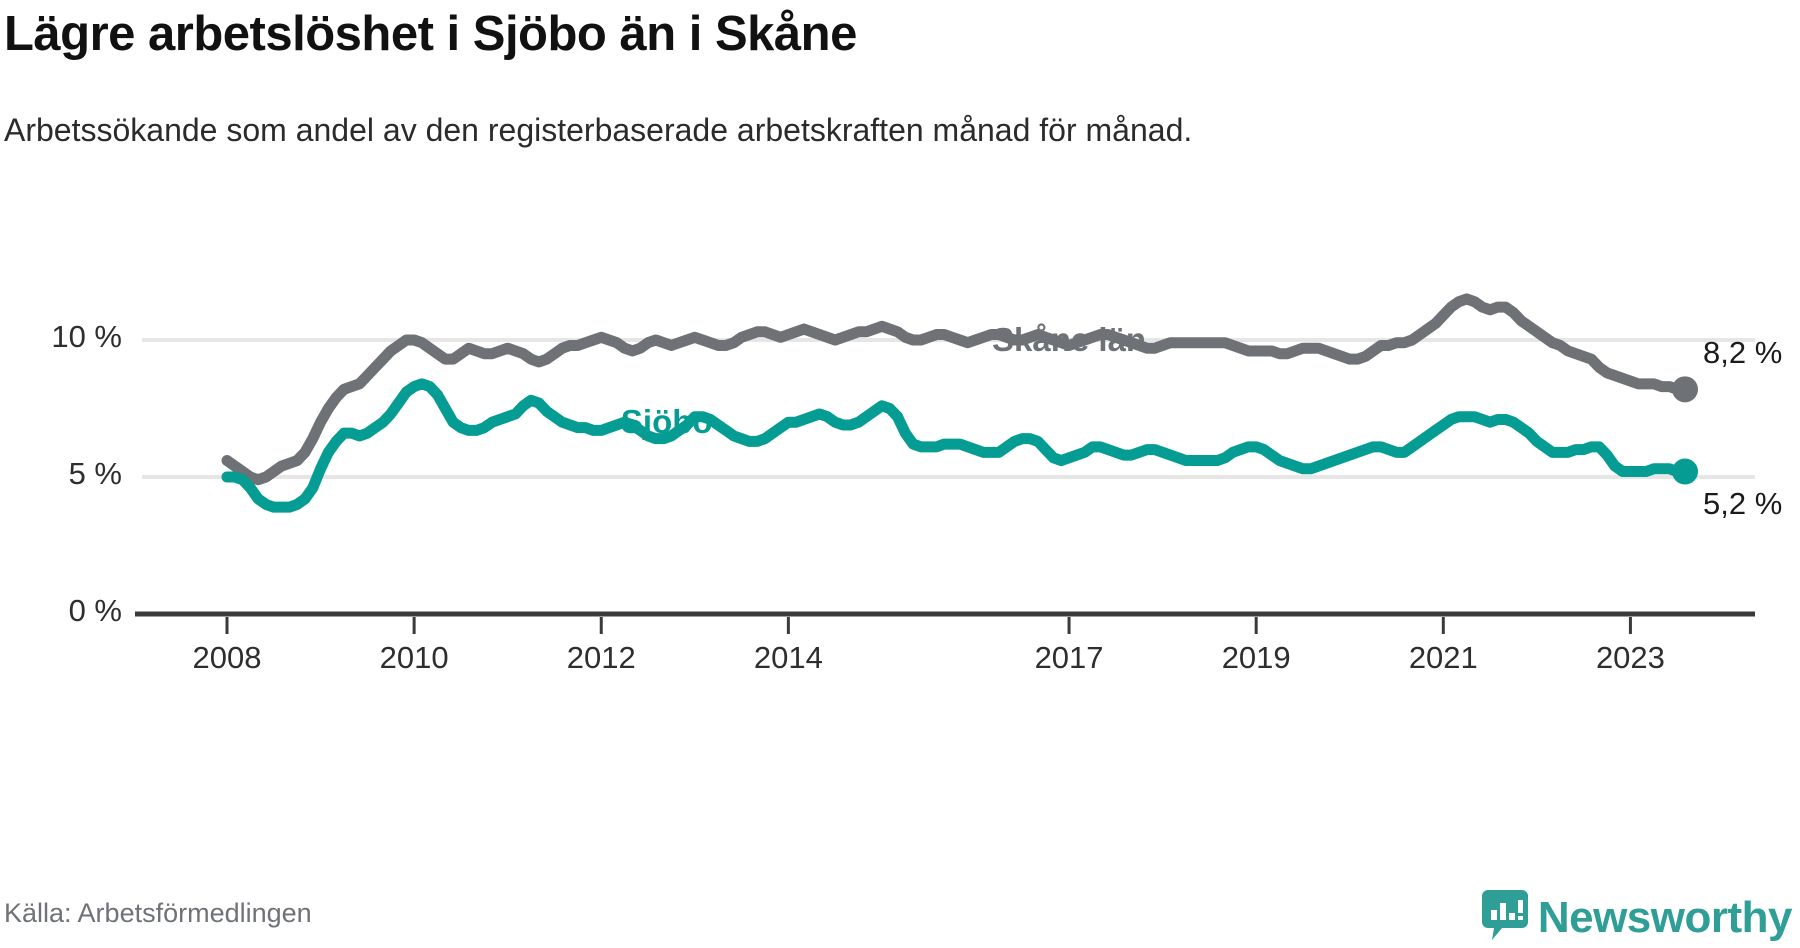 The width and height of the screenshot is (1800, 948). Describe the element at coordinates (1504, 917) in the screenshot. I see `bar-chart-bubble-icon` at that location.